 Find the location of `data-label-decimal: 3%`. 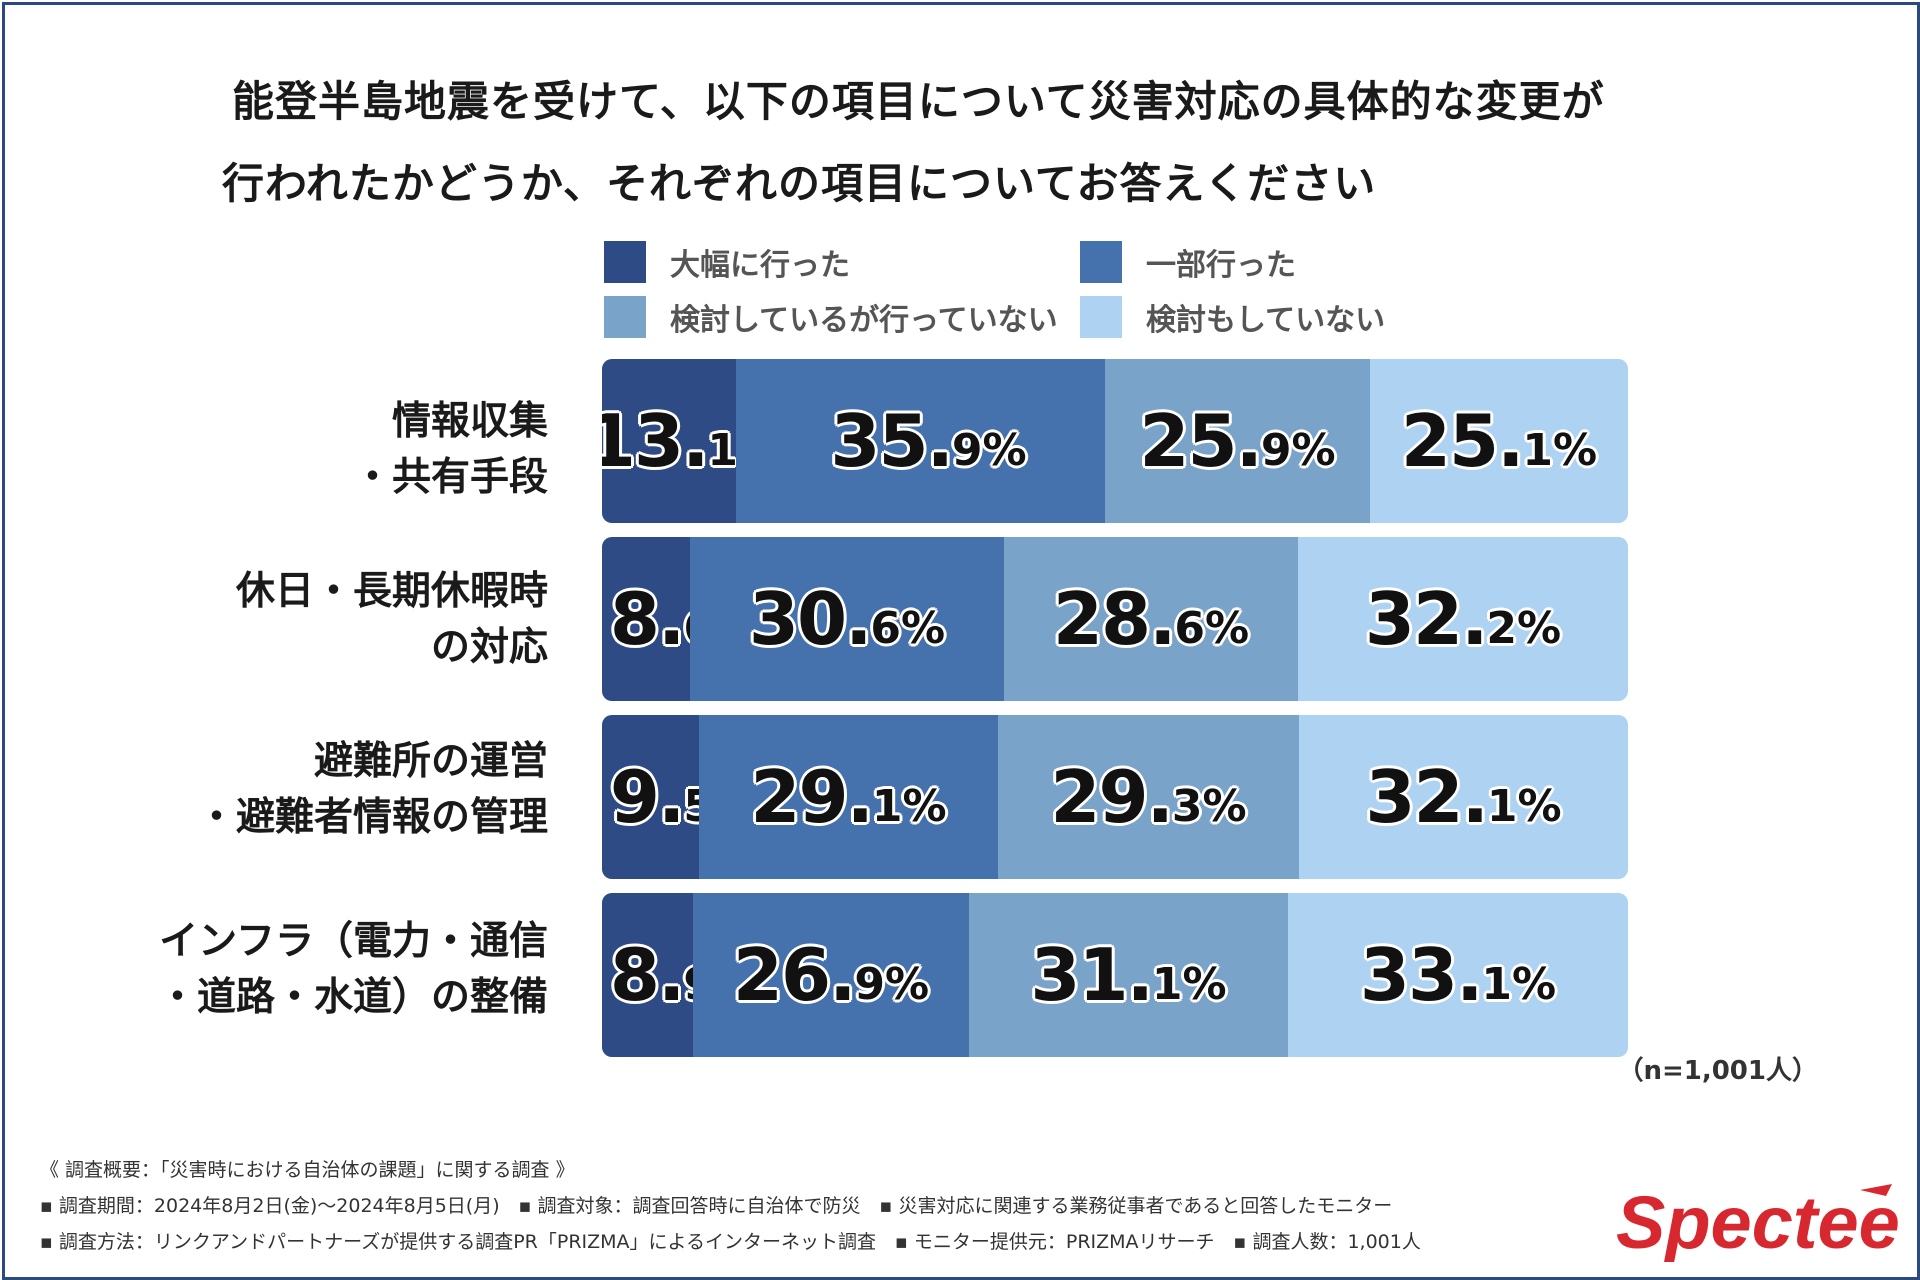

data-label-decimal: 3% is located at coordinates (1209, 806).